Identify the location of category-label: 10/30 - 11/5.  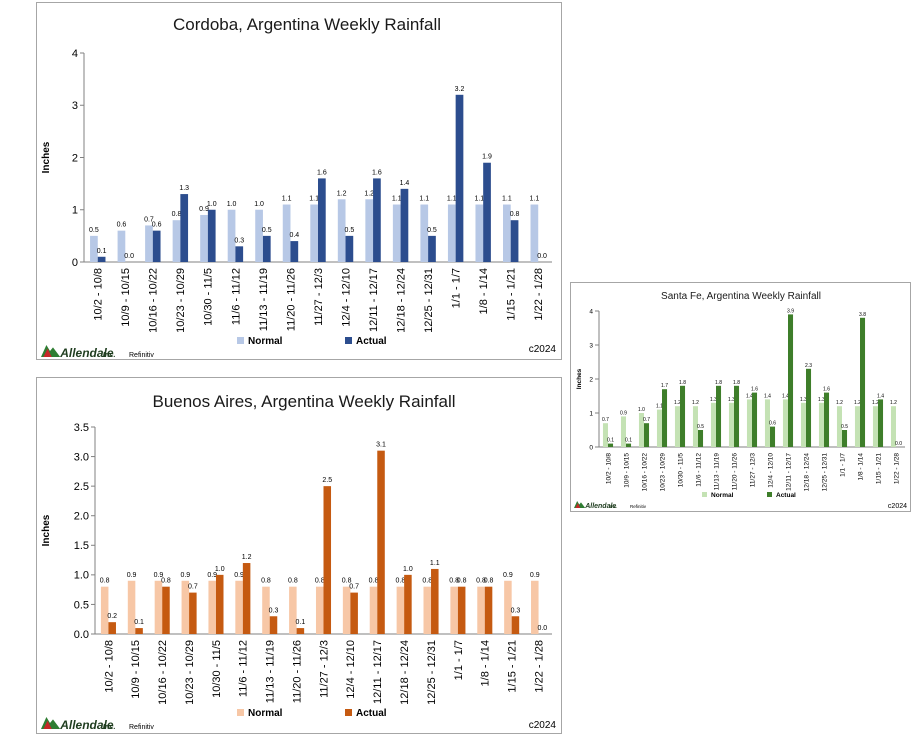
(209, 297).